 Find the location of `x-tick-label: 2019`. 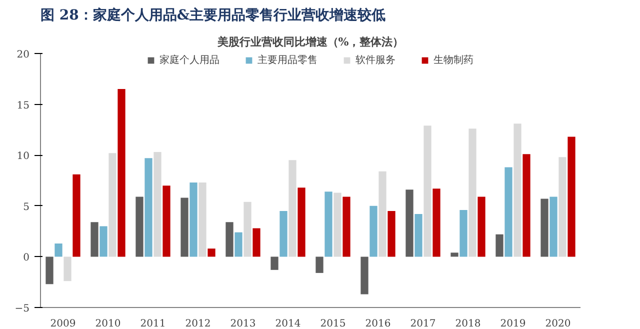

x-tick-label: 2019 is located at coordinates (513, 323).